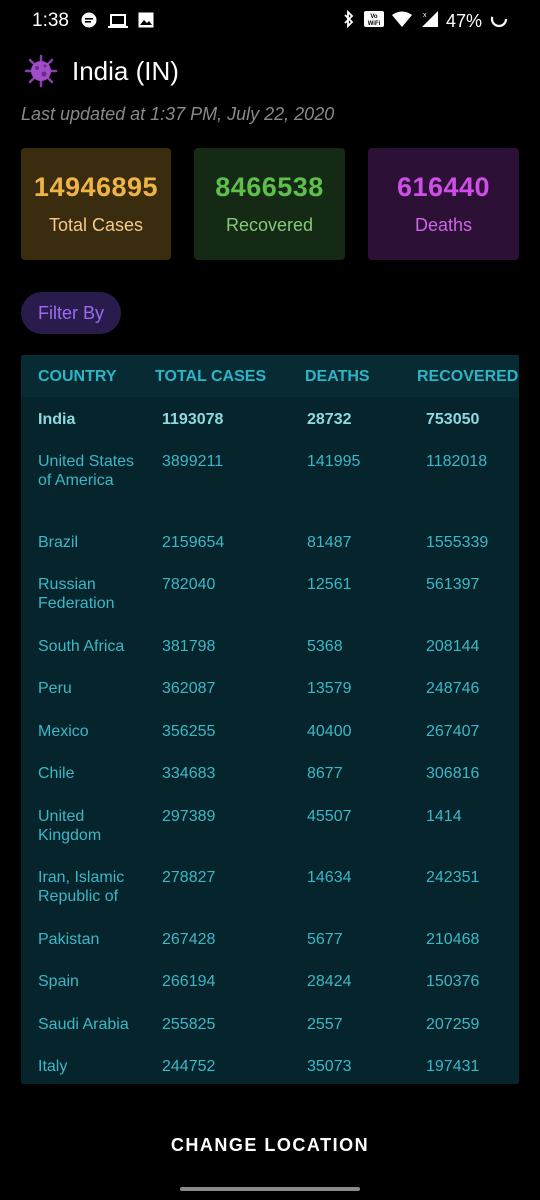 This screenshot has height=1200, width=540. Describe the element at coordinates (189, 688) in the screenshot. I see `cell-total-cases: 362087` at that location.